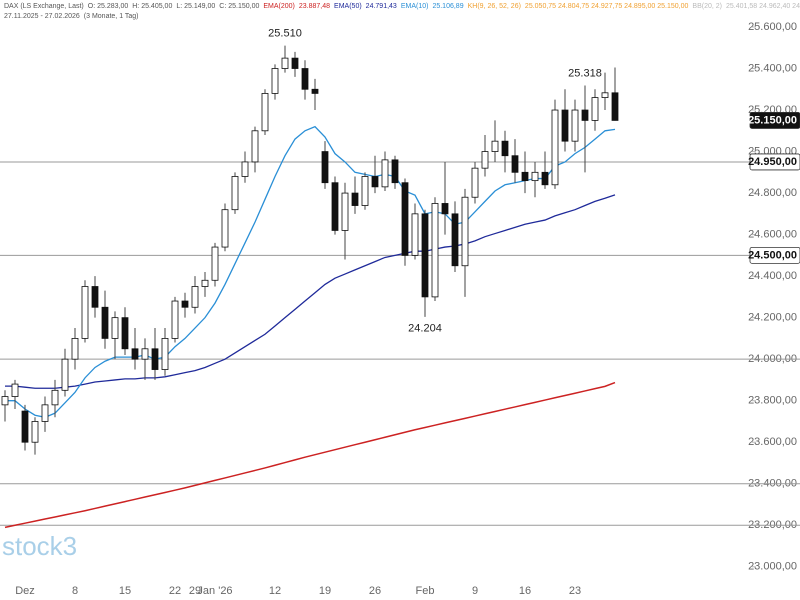  Describe the element at coordinates (525, 591) in the screenshot. I see `x-tick-label: 16` at that location.